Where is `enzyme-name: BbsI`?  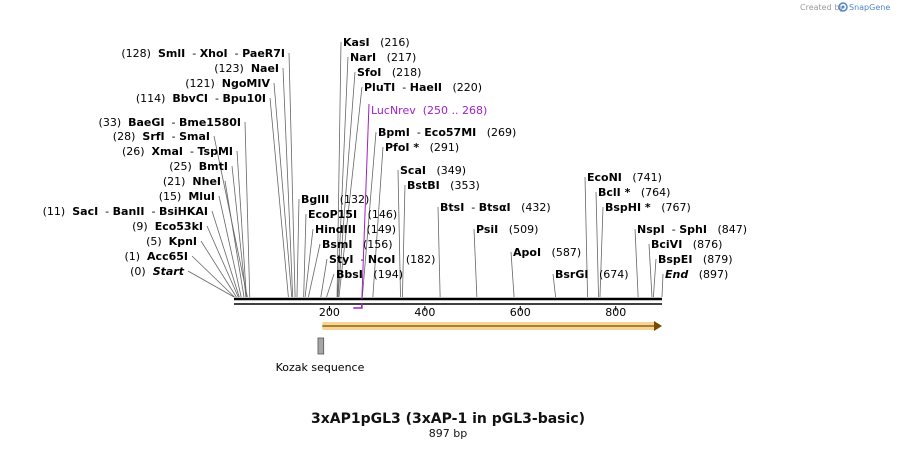 enzyme-name: BbsI is located at coordinates (349, 274).